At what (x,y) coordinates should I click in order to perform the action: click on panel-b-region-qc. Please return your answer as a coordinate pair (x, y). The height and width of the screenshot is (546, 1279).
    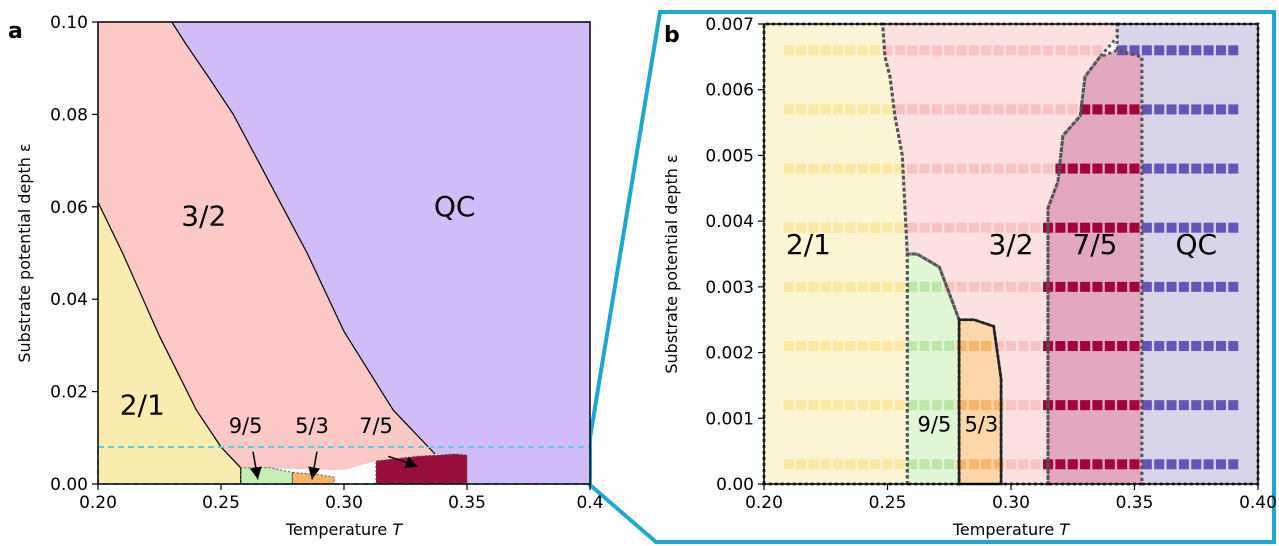
    Looking at the image, I should click on (1187, 254).